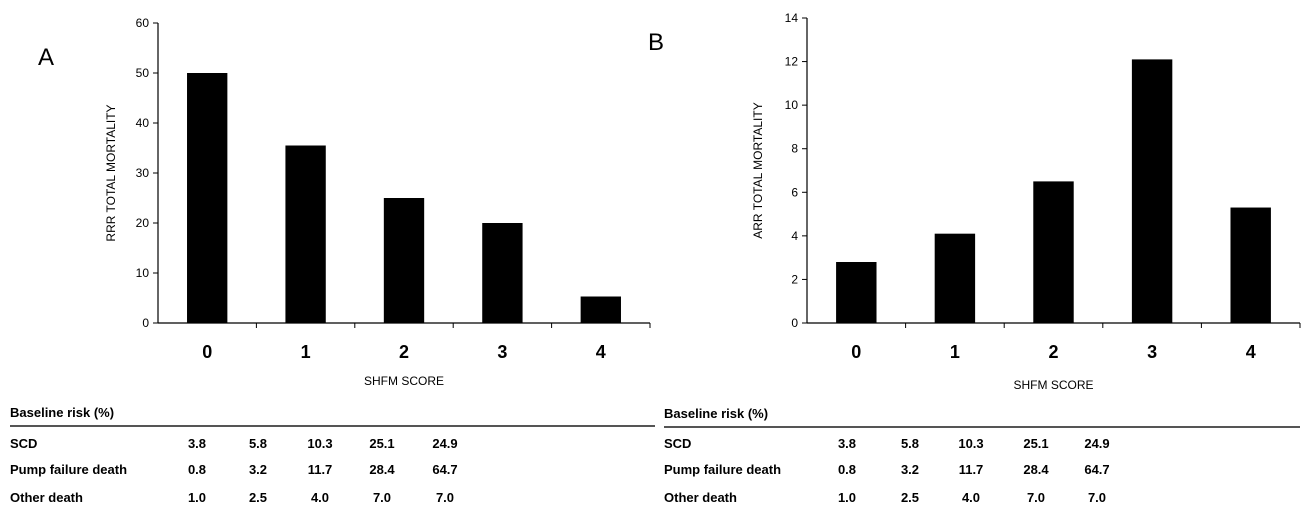 The image size is (1302, 510). I want to click on y-tick-label: 6, so click(794, 192).